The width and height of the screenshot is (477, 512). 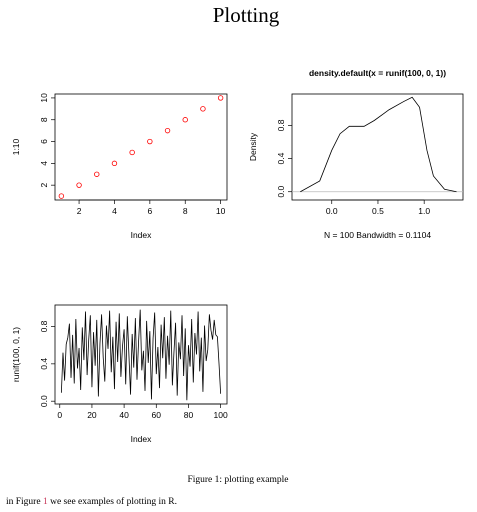 I want to click on plot-box, so click(x=377, y=147).